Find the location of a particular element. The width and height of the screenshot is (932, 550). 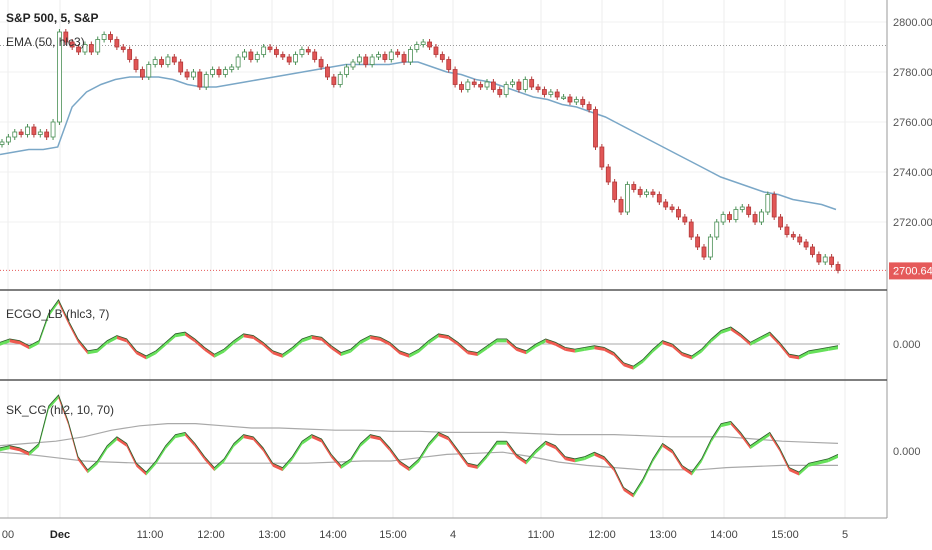

last-price-badge is located at coordinates (910, 271).